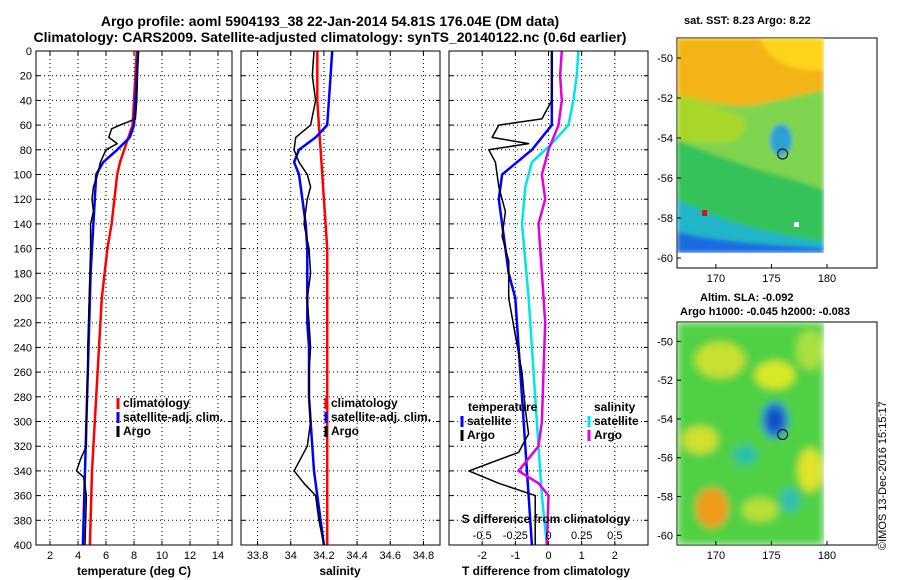 This screenshot has width=900, height=580. Describe the element at coordinates (257, 556) in the screenshot. I see `x-tick-label-0: 33.8` at that location.